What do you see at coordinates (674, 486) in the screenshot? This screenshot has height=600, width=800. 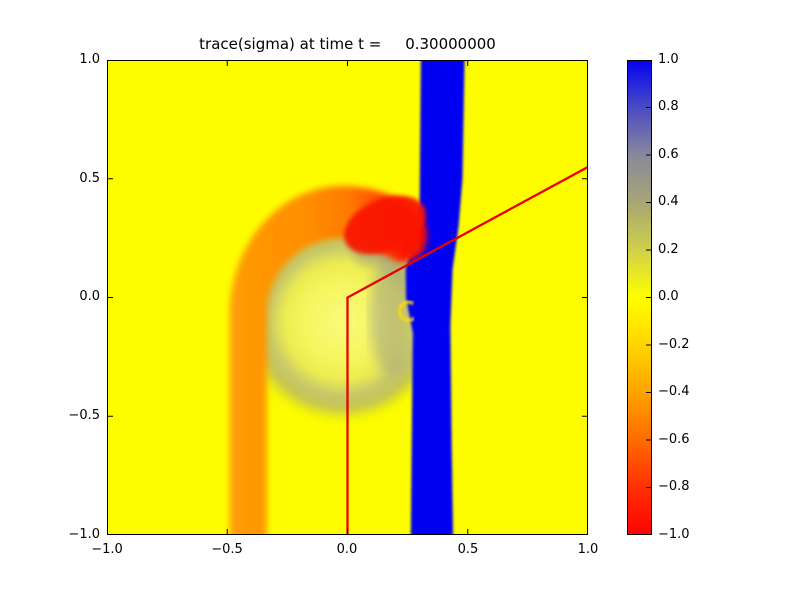 I see `colorbar-tick-label: −0.8` at bounding box center [674, 486].